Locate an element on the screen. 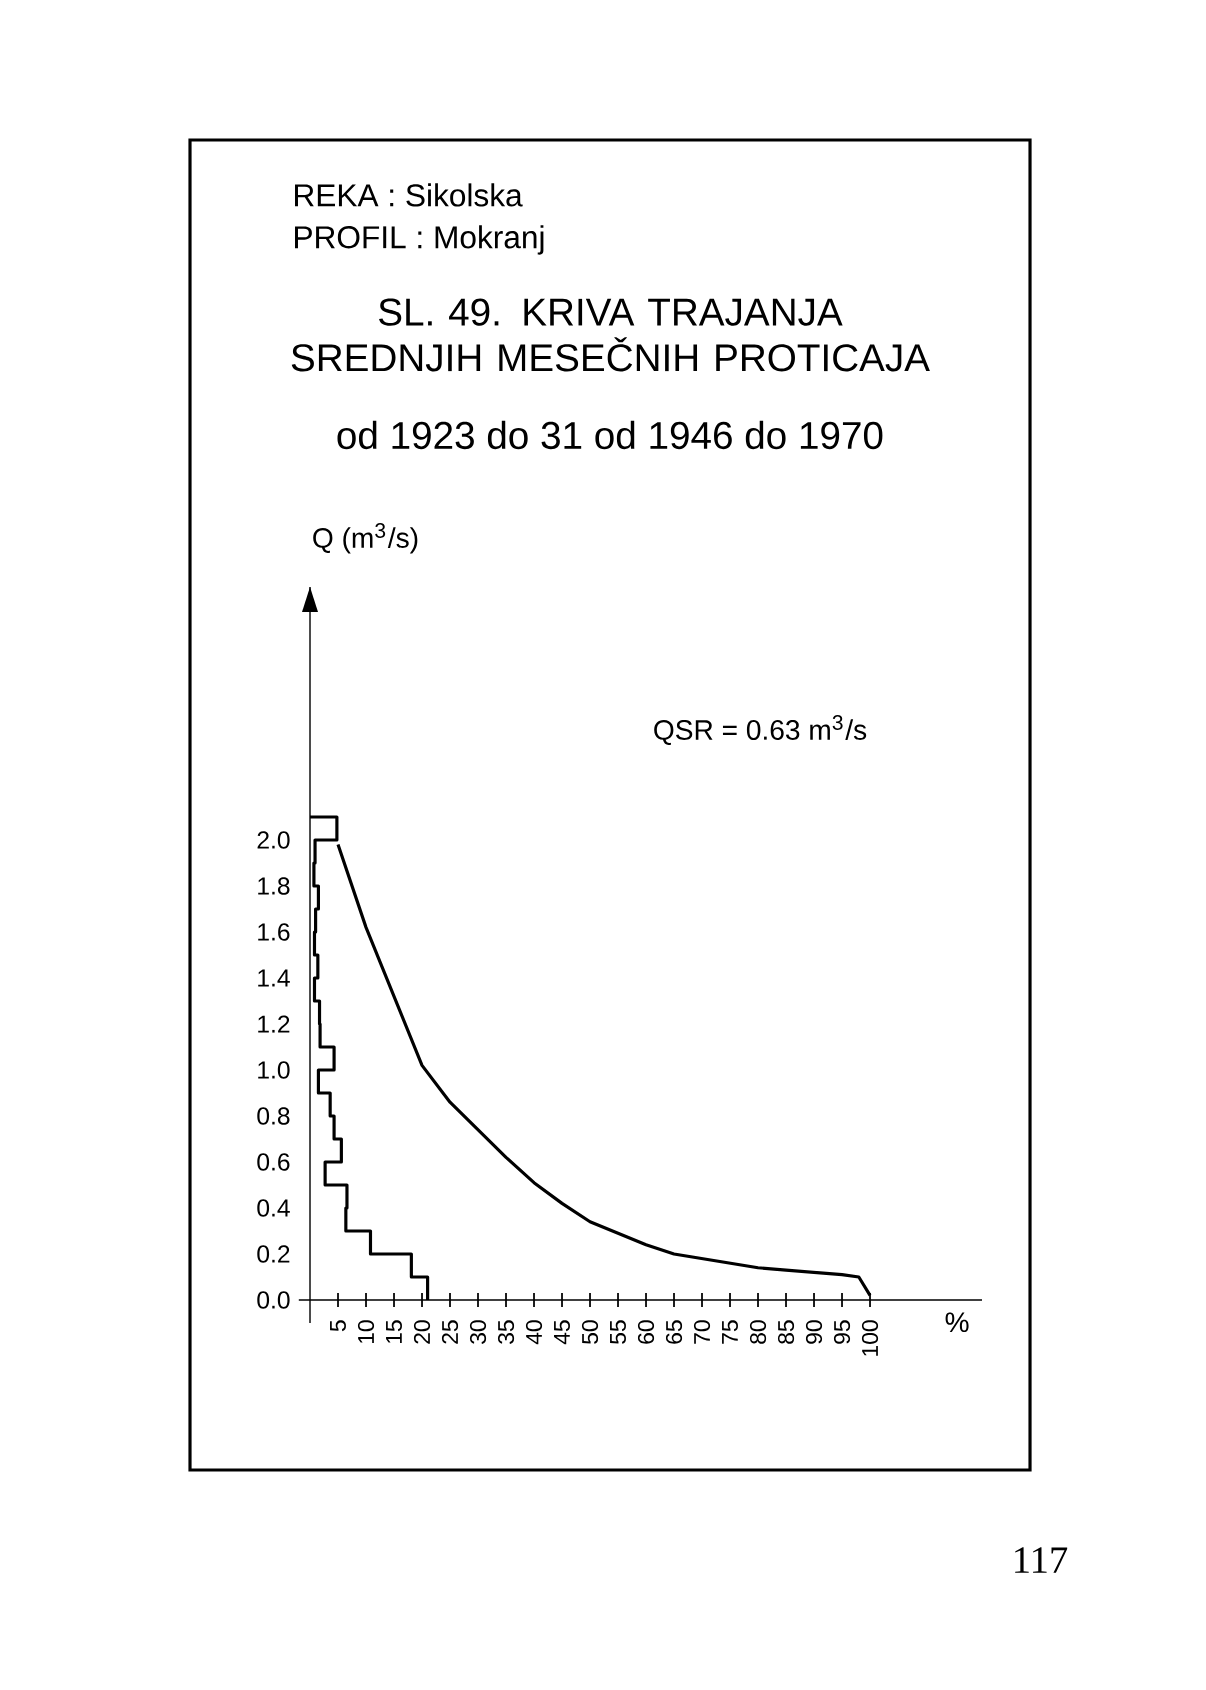 The image size is (1206, 1690). annotation: QSR = 0.63 m$^{3}$/s is located at coordinates (760, 730).